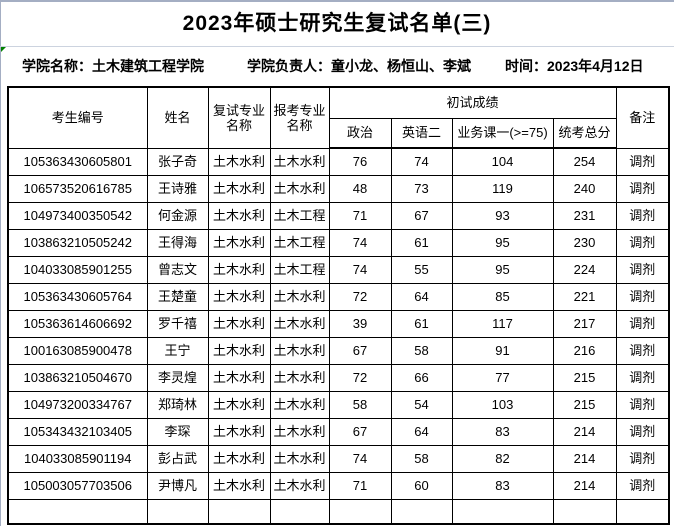  What do you see at coordinates (77, 431) in the screenshot?
I see `cell-candidate-id: 105343432103405` at bounding box center [77, 431].